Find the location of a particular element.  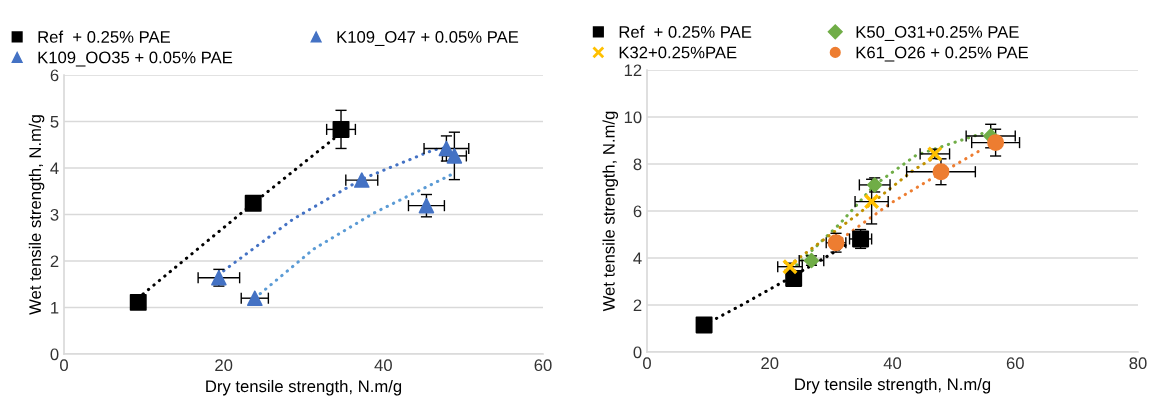

legend-label: K109_O47 + 0.05% PAE is located at coordinates (428, 38).